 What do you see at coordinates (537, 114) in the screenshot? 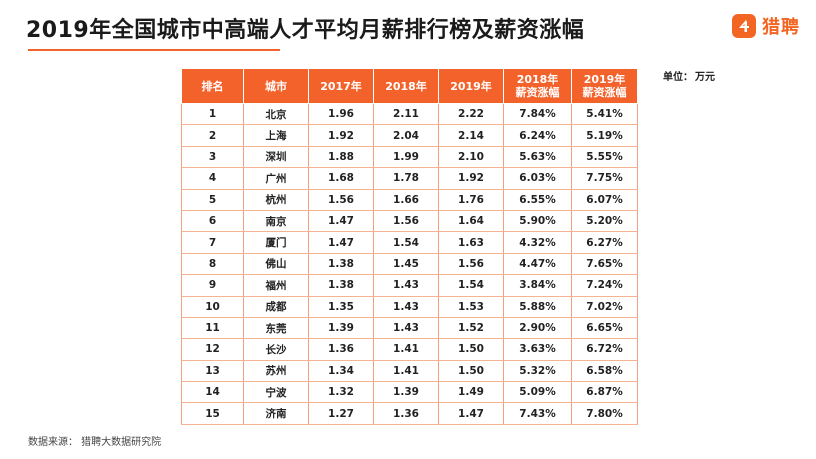
I see `growth-2018-cell: 7.84%` at bounding box center [537, 114].